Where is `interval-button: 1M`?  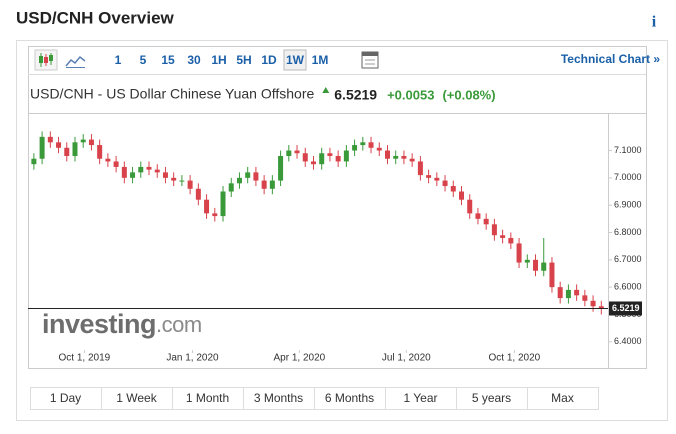 interval-button: 1M is located at coordinates (320, 60).